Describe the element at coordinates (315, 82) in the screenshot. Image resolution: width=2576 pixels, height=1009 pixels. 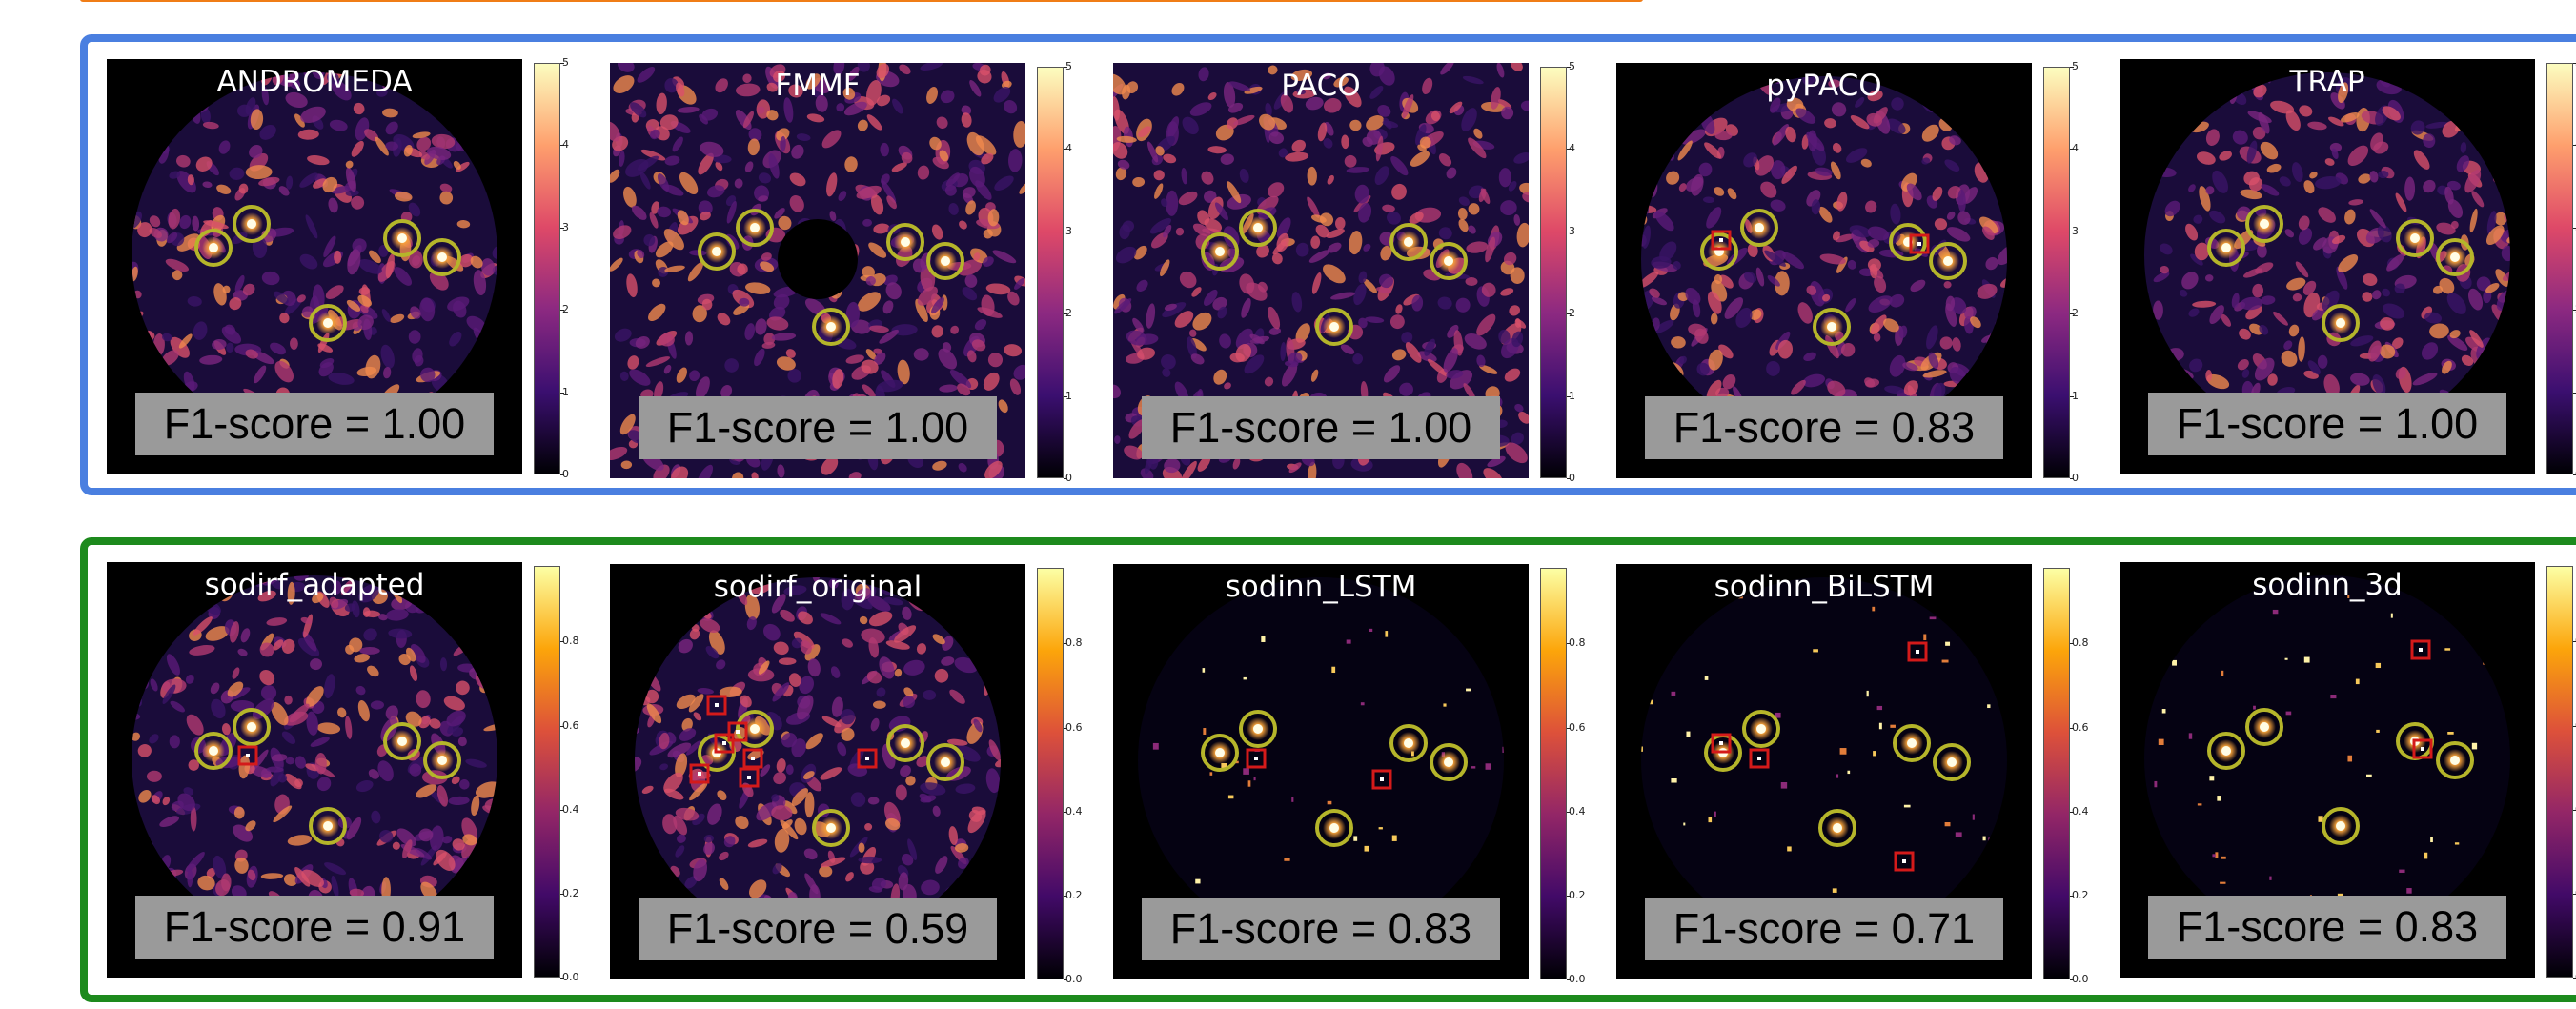
I see `panel-title: ANDROMEDA` at that location.